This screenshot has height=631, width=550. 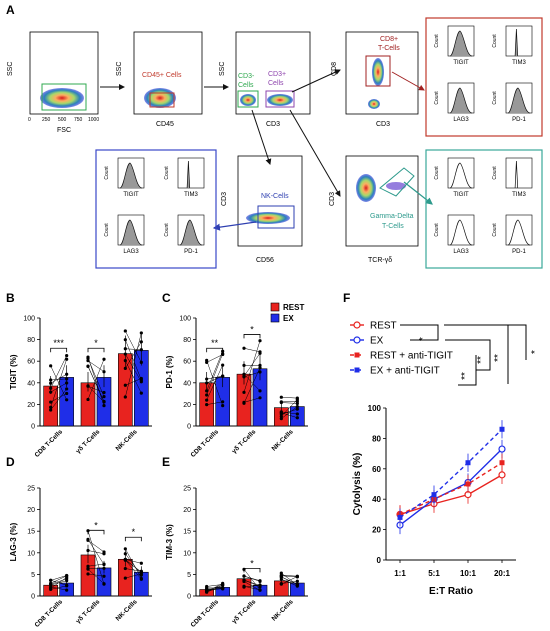 I want to click on axis-label: CD56, so click(x=265, y=260).